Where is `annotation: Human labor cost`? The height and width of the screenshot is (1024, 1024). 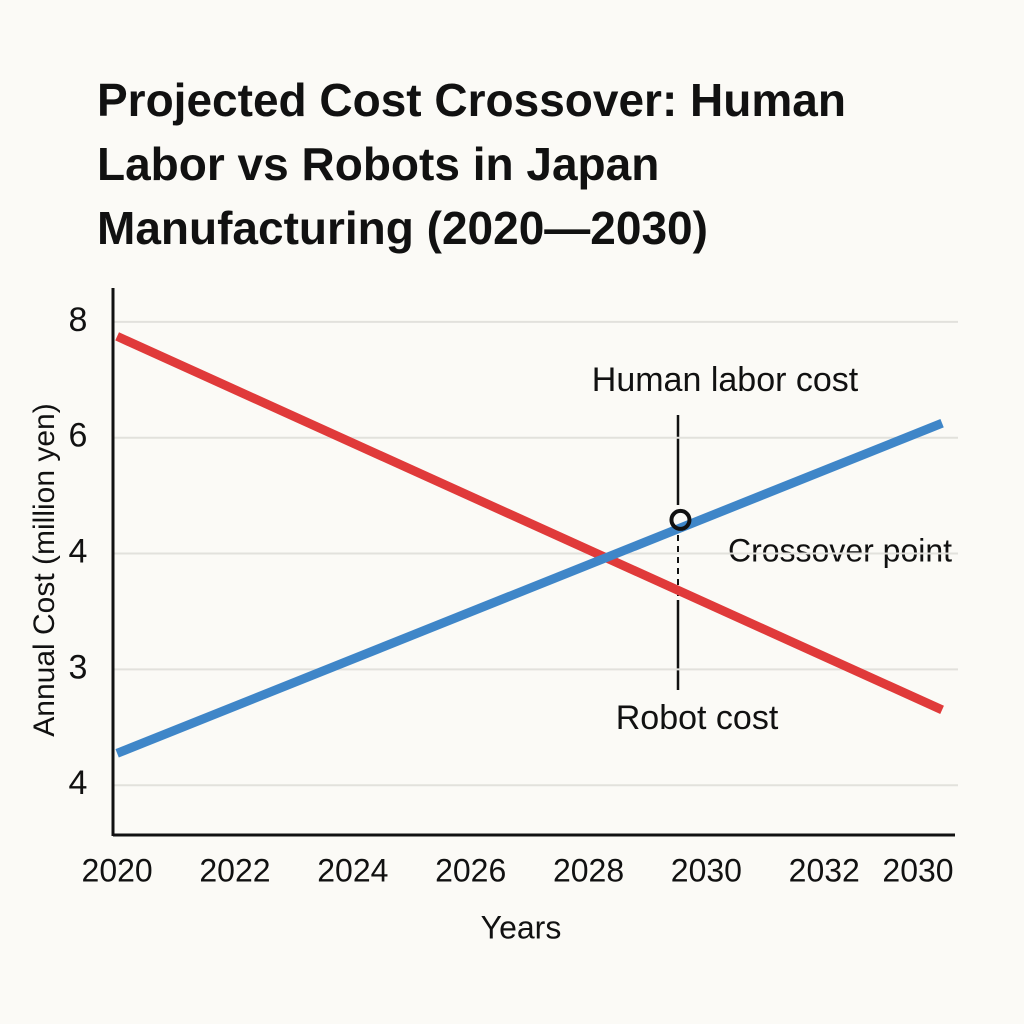 annotation: Human labor cost is located at coordinates (725, 380).